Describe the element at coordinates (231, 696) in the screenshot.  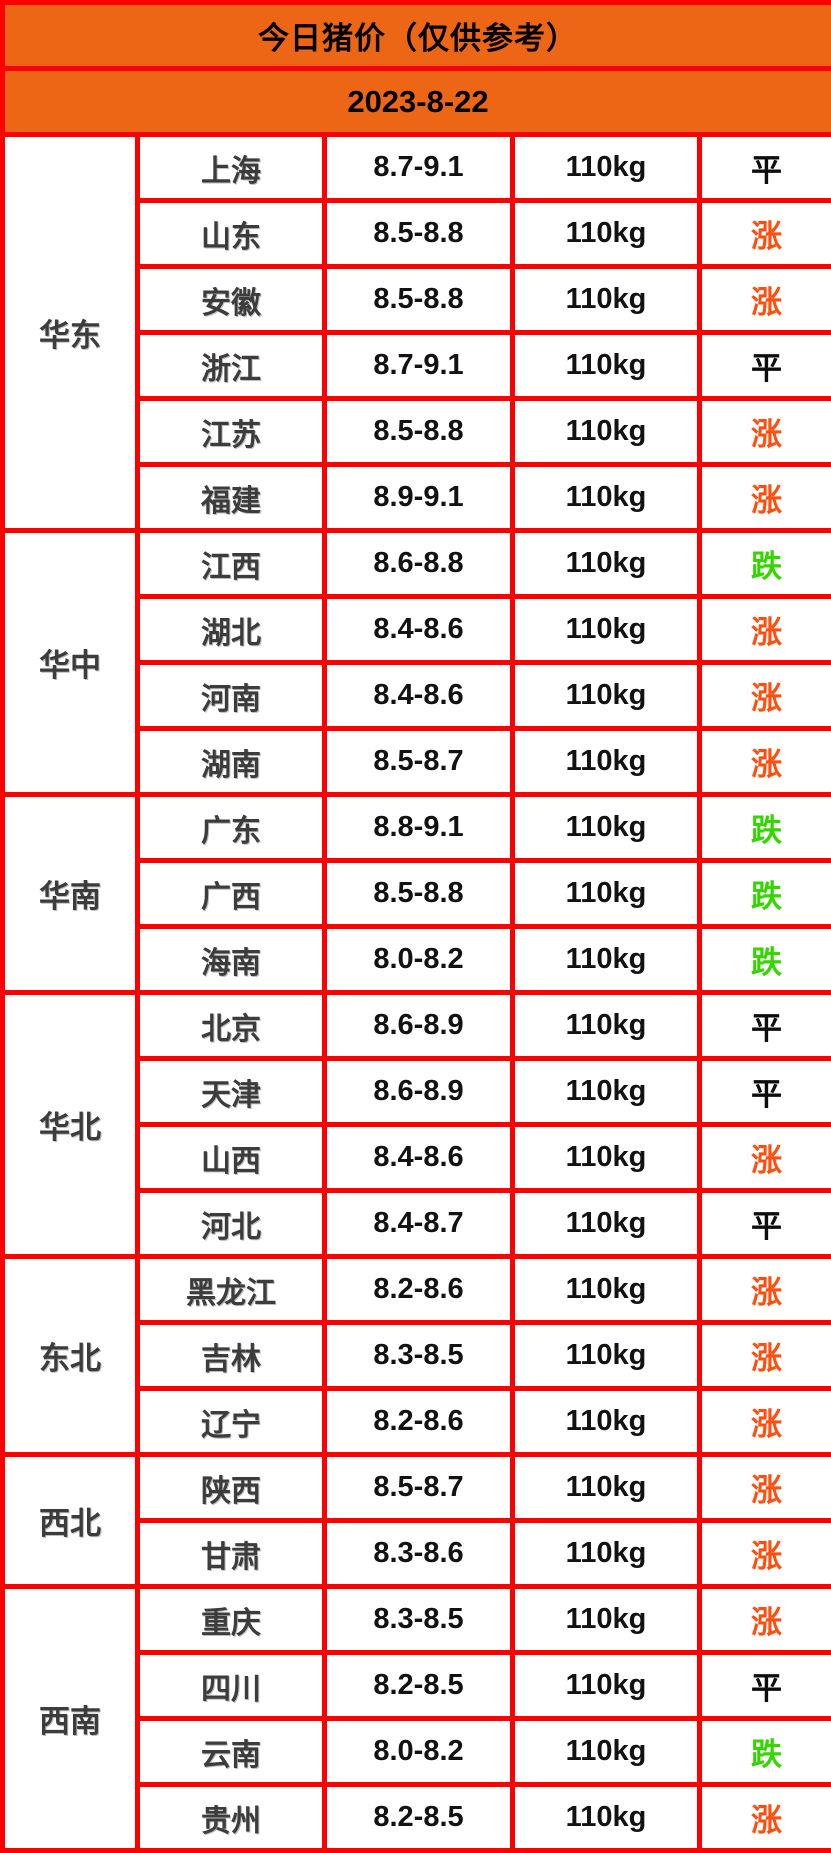
I see `province-cell: 河南` at that location.